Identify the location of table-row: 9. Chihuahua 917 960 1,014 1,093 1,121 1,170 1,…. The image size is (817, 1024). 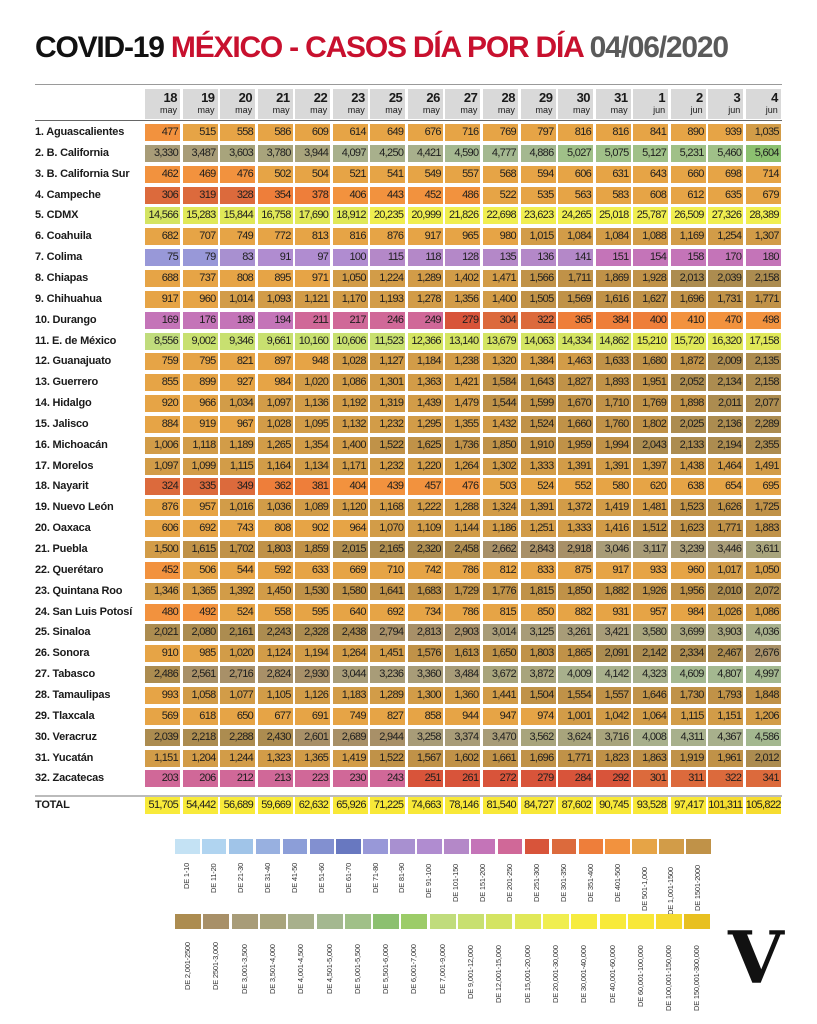
(410, 299).